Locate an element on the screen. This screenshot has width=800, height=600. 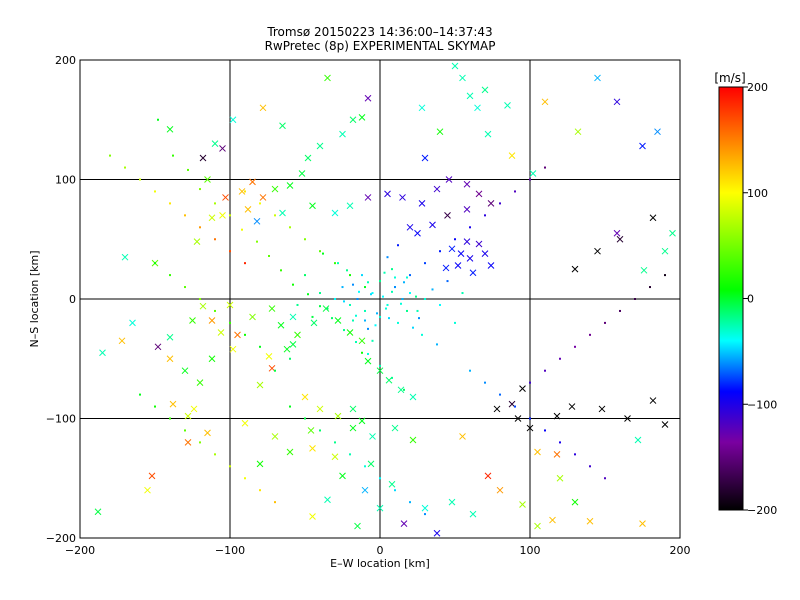
colorbar-tick-label: −200 is located at coordinates (762, 510).